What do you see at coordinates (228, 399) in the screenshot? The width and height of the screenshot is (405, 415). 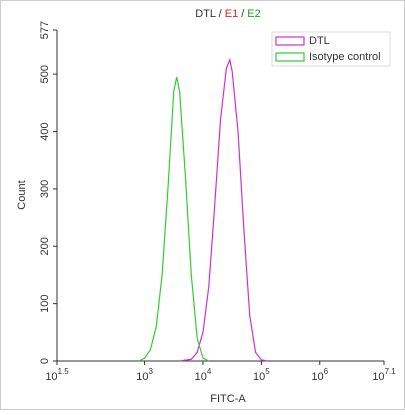 I see `x-axis-label: FITC-A` at bounding box center [228, 399].